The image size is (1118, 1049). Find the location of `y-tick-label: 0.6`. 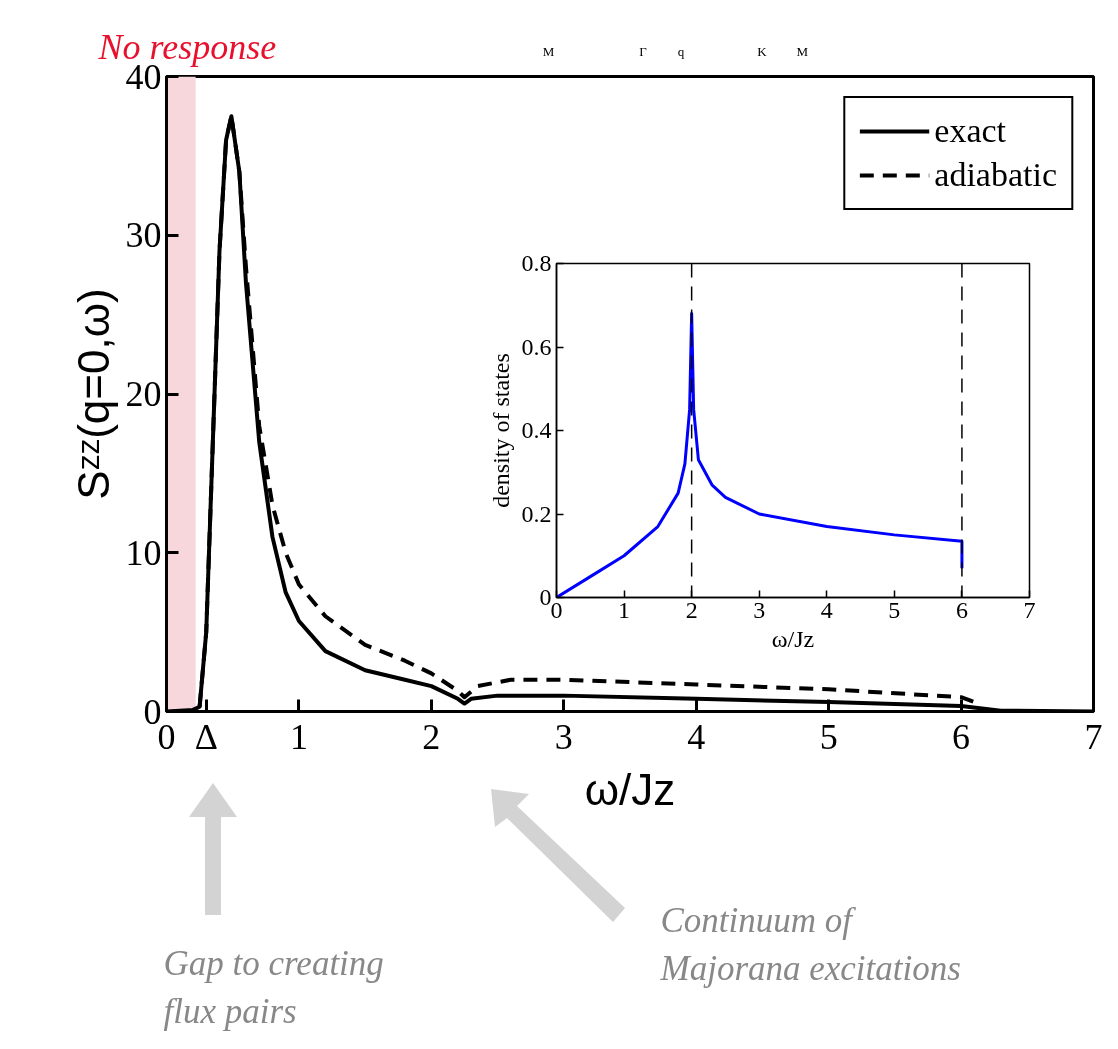

y-tick-label: 0.6 is located at coordinates (536, 346).